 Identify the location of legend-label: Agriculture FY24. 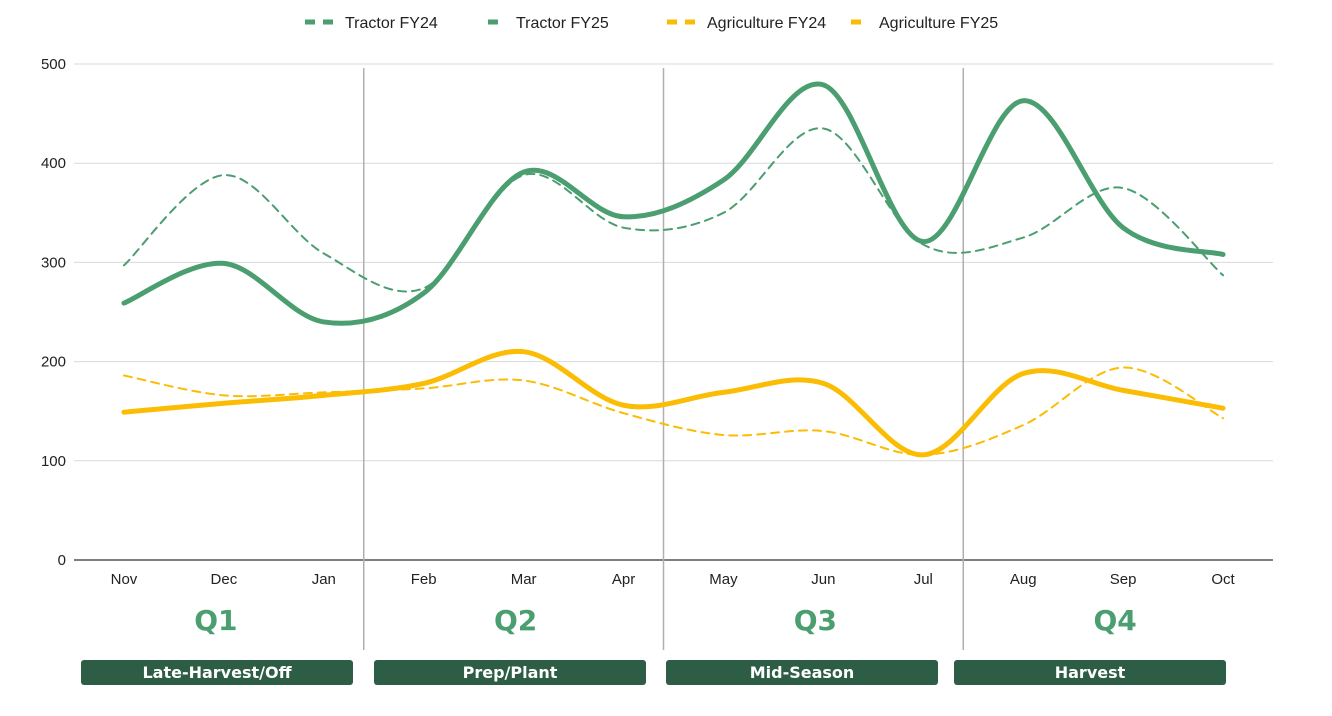
(766, 23).